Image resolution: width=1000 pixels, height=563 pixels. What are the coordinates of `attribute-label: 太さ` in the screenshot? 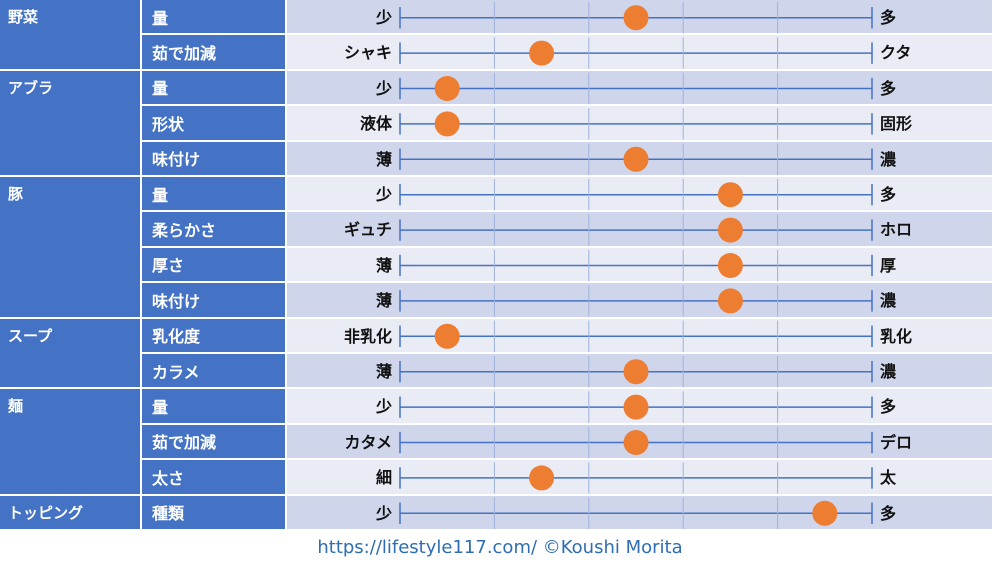 It's located at (212, 478).